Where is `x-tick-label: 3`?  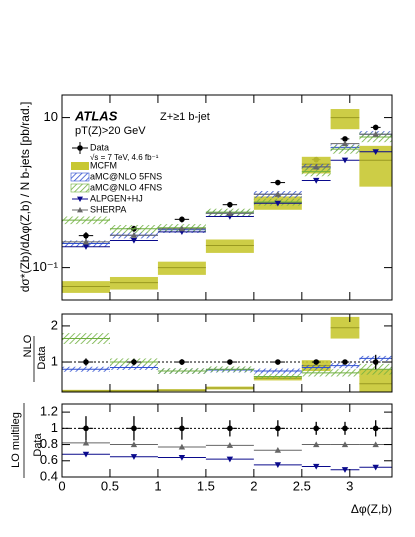
x-tick-label: 3 is located at coordinates (349, 485).